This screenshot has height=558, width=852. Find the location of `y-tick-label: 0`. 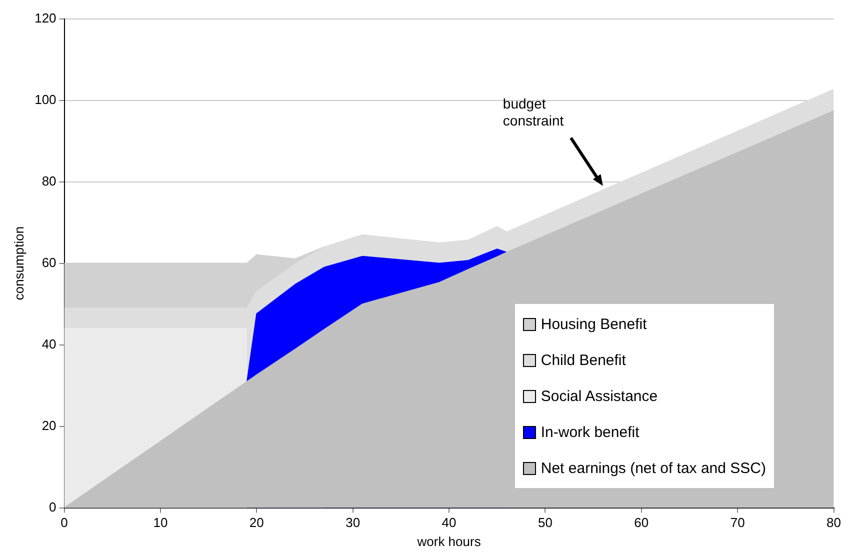

y-tick-label: 0 is located at coordinates (52, 506).